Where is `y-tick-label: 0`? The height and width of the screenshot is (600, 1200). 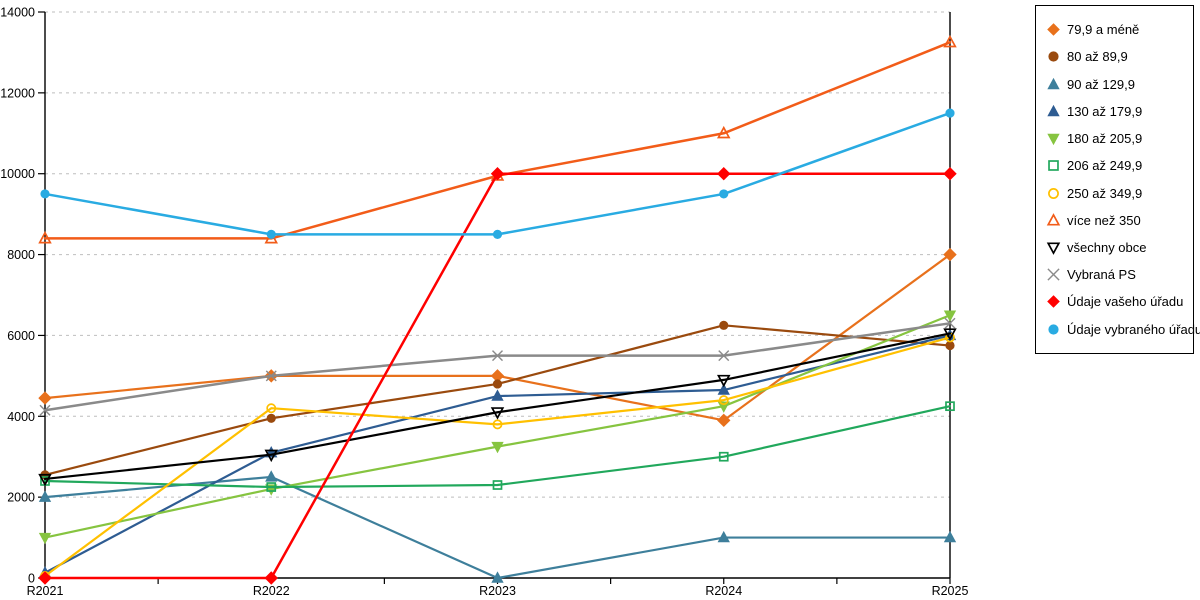 y-tick-label: 0 is located at coordinates (31, 579).